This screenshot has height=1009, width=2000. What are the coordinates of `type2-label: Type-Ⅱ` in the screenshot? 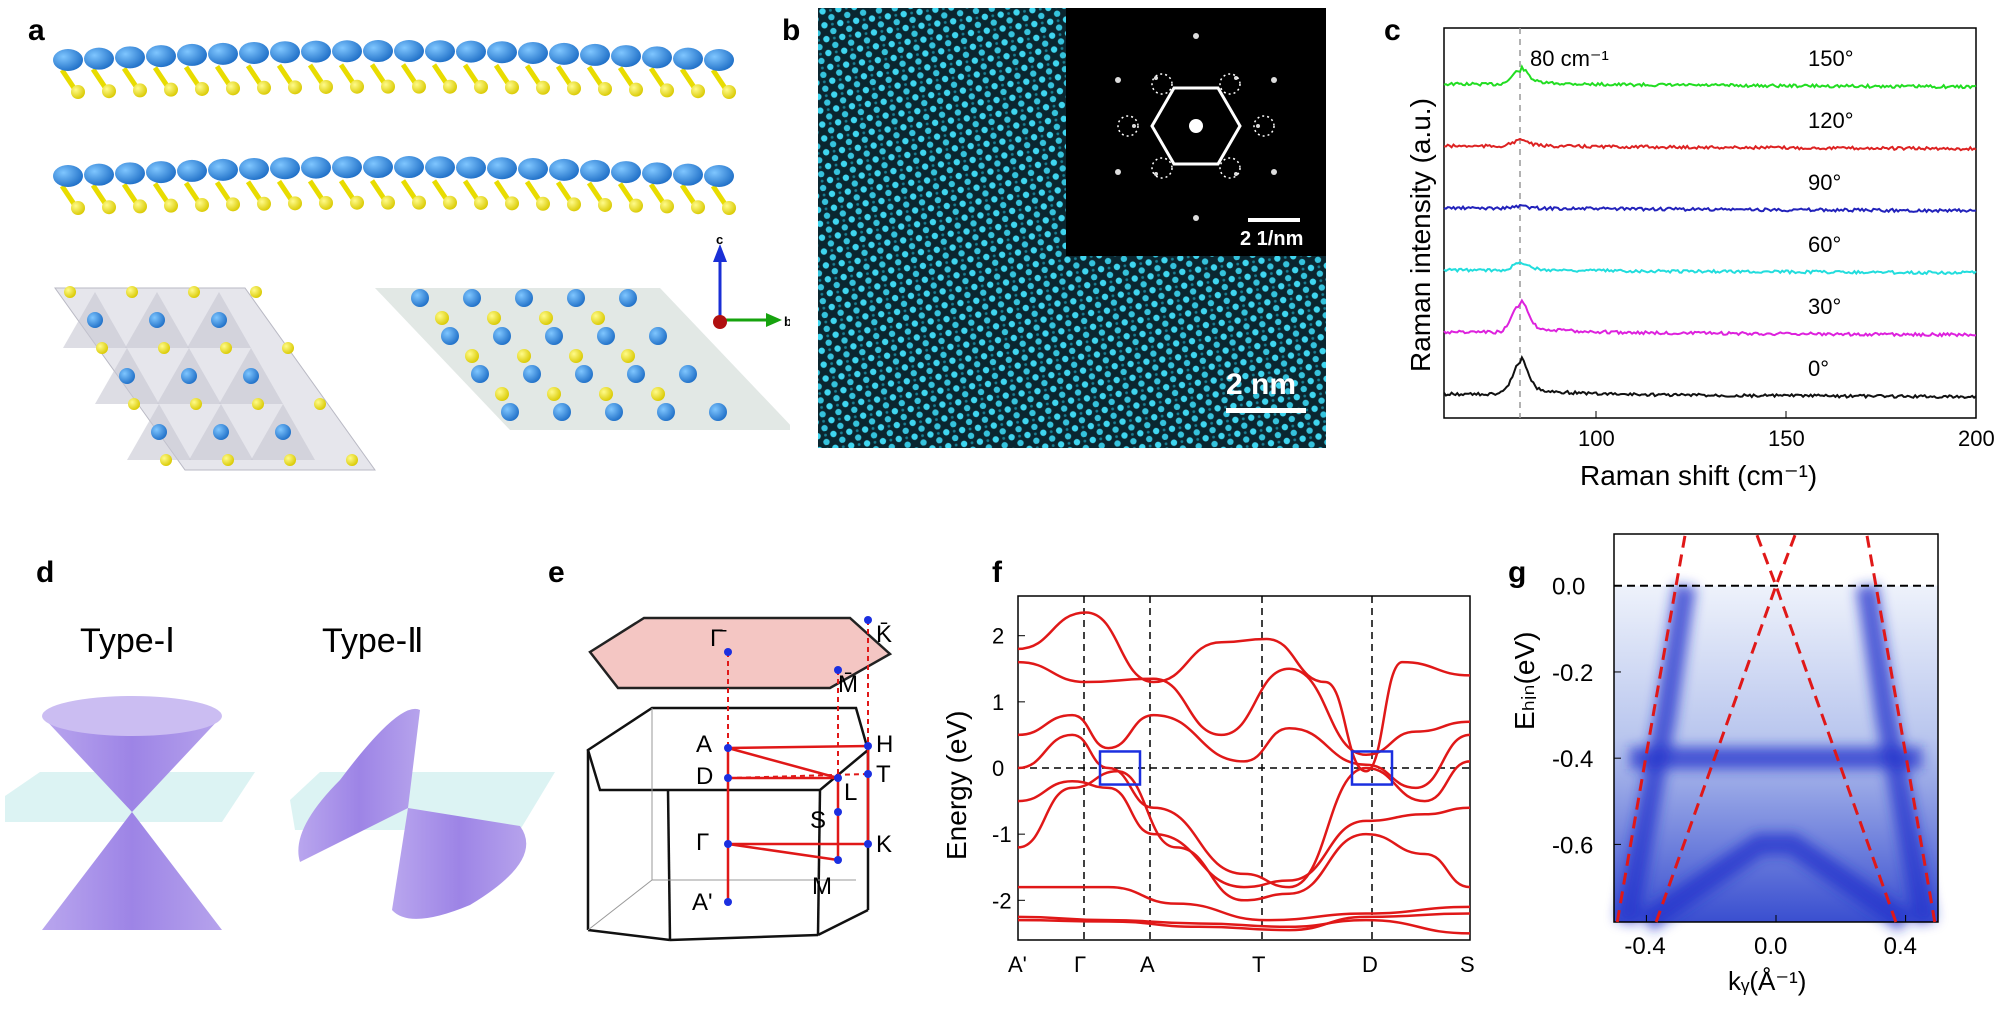 It's located at (373, 641).